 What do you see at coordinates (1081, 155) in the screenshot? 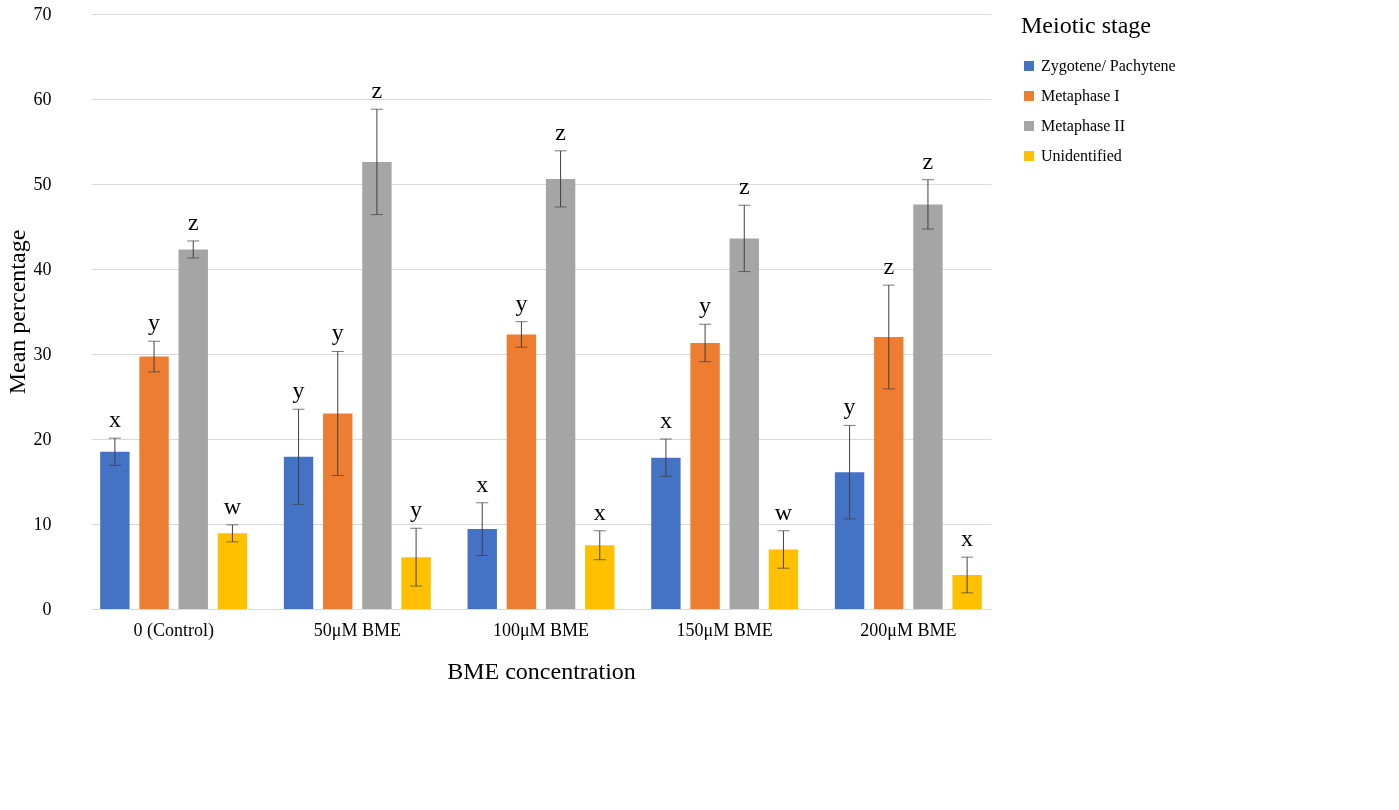
I see `legend-label: Unidentified` at bounding box center [1081, 155].